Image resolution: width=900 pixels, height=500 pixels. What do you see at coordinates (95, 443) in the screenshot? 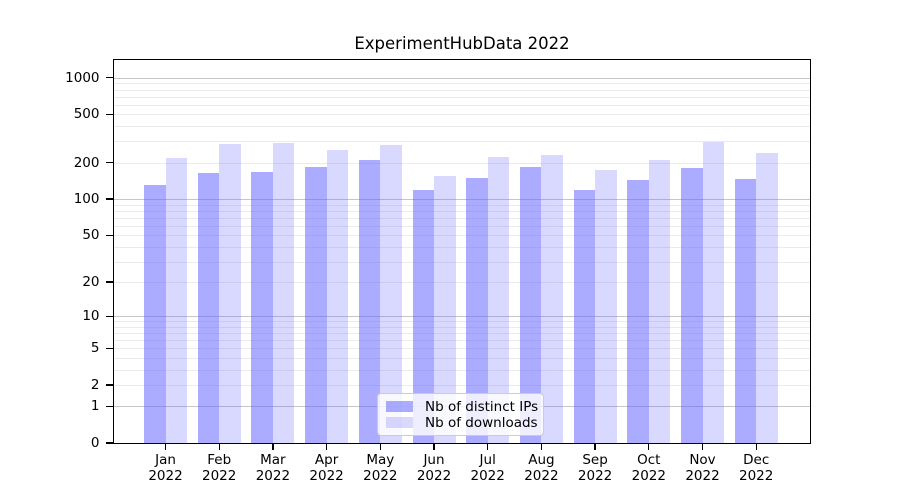
I see `y-tick-label: 0` at bounding box center [95, 443].